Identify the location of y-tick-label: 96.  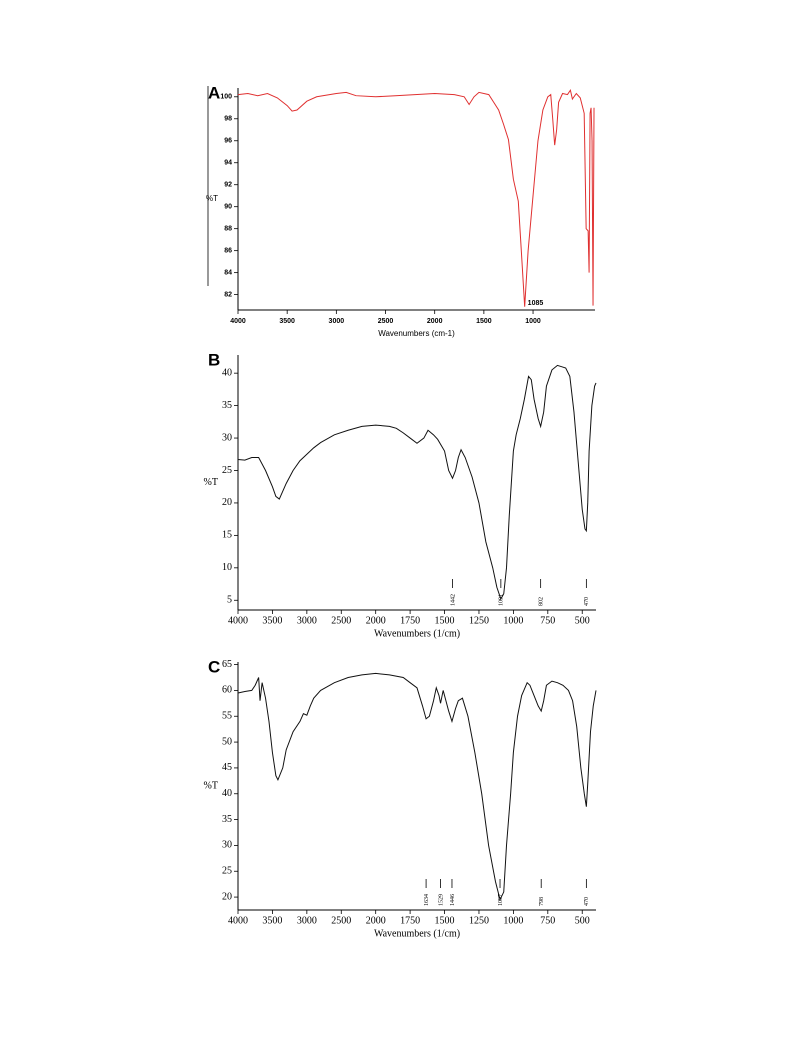
(228, 141).